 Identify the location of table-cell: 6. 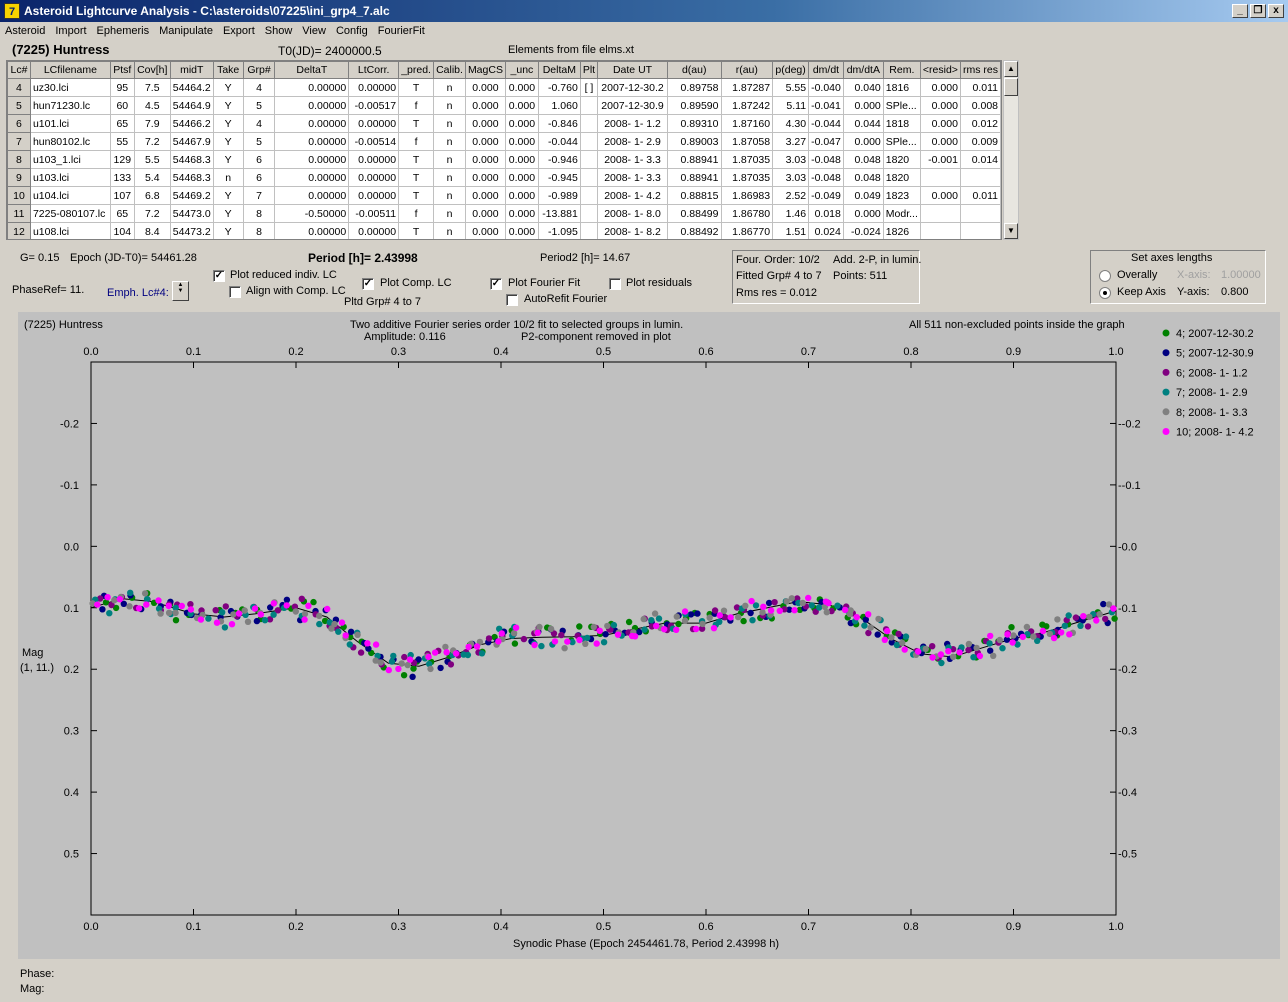
(259, 177).